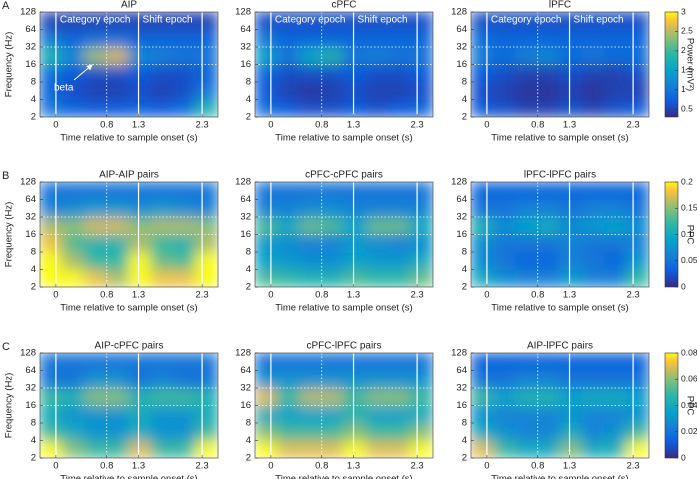 This screenshot has height=479, width=697. Describe the element at coordinates (243, 353) in the screenshot. I see `y-tick-label: 128` at that location.